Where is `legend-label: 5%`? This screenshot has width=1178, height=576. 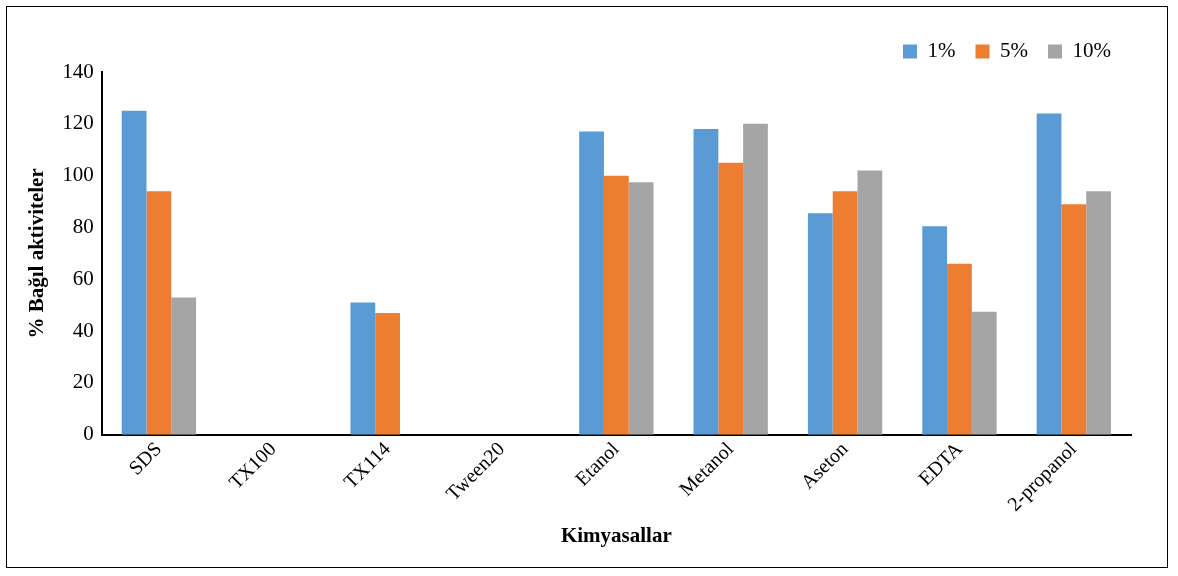
legend-label: 5% is located at coordinates (1014, 50).